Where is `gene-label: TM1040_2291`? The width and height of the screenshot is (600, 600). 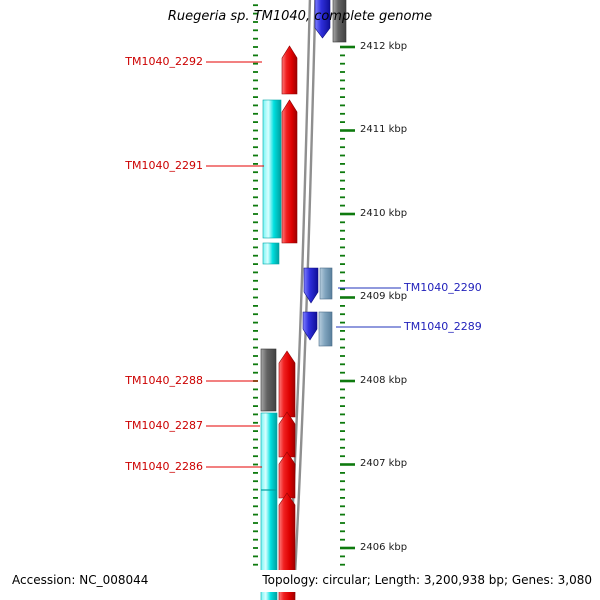
gene-label: TM1040_2291 is located at coordinates (164, 165).